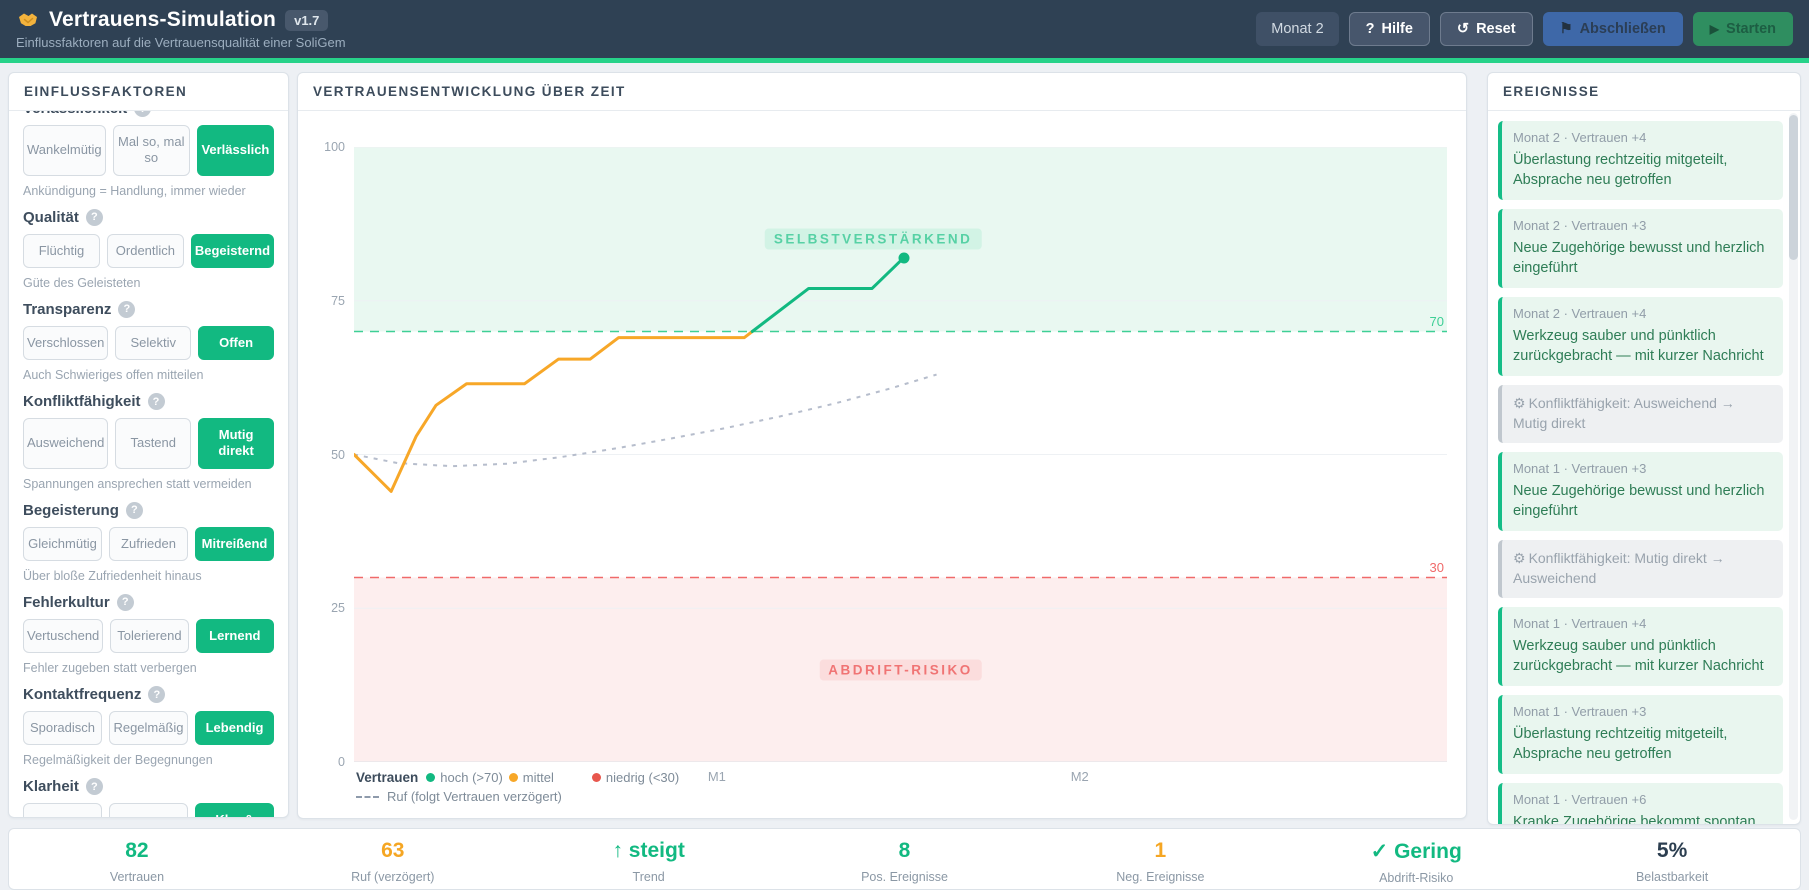  Describe the element at coordinates (66, 342) in the screenshot. I see `option-button: Verschlossen` at that location.